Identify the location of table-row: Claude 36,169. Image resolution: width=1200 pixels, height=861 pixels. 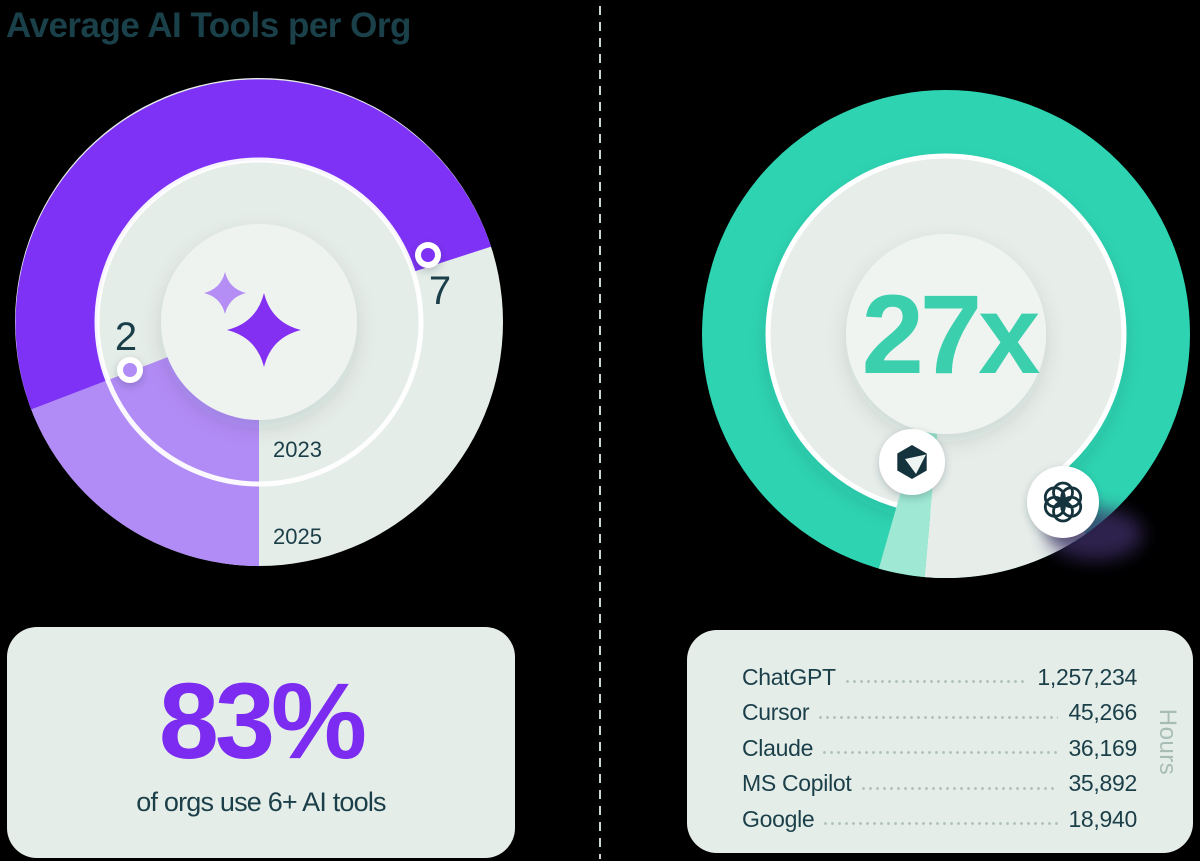
(939, 743).